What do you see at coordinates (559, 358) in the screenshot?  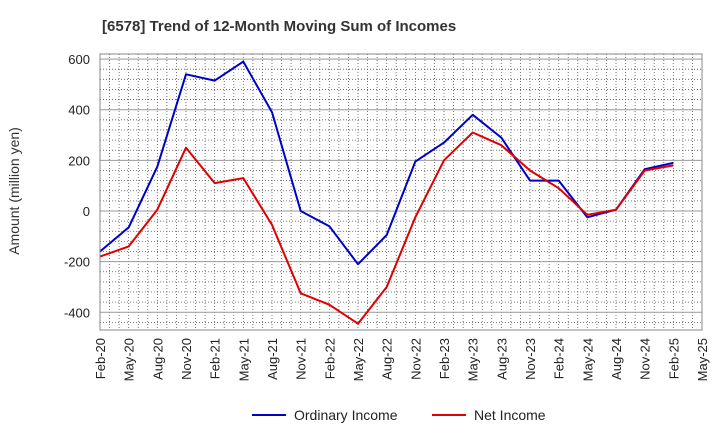 I see `x-tick-label: Feb-24` at bounding box center [559, 358].